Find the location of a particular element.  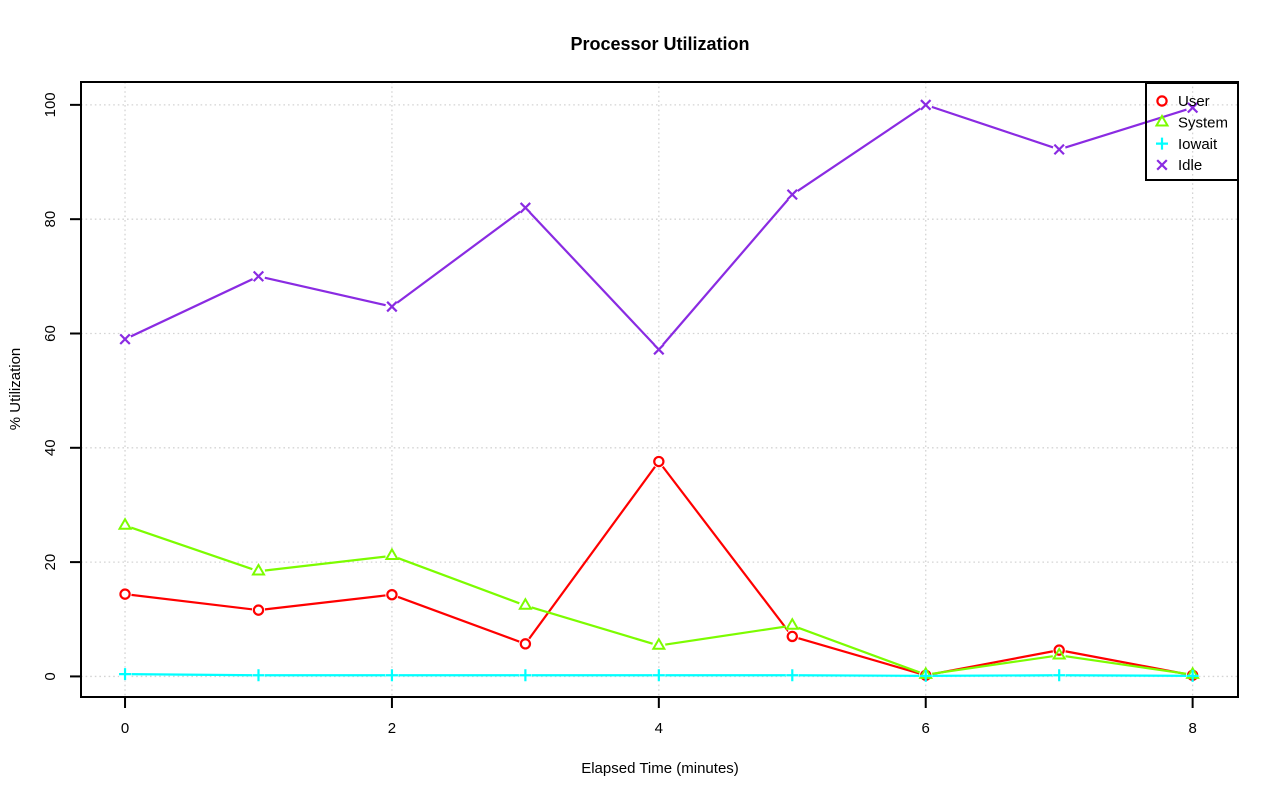

x-axis-label: Elapsed Time (minutes) is located at coordinates (660, 768).